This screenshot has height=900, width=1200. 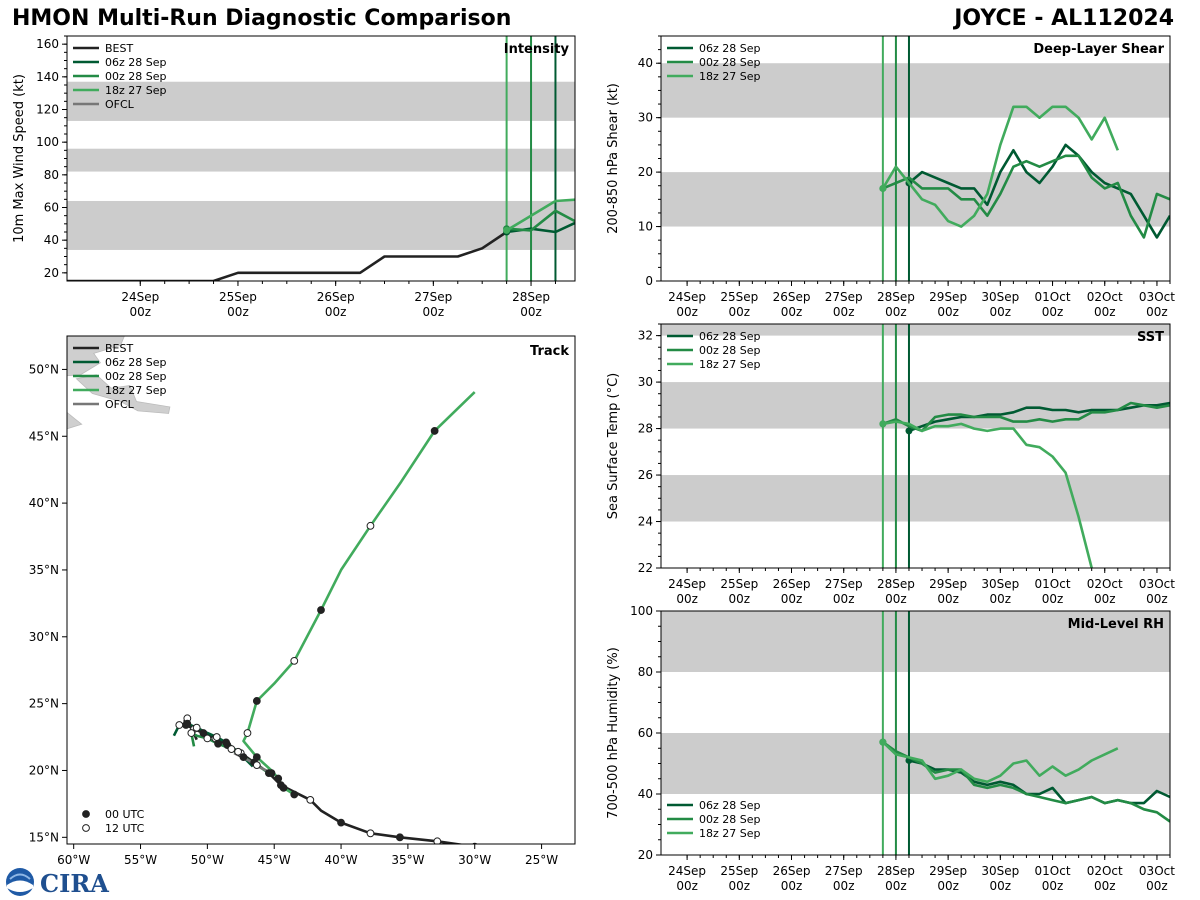 I want to click on shear-xtick-date: 03Oct, so click(x=1157, y=297).